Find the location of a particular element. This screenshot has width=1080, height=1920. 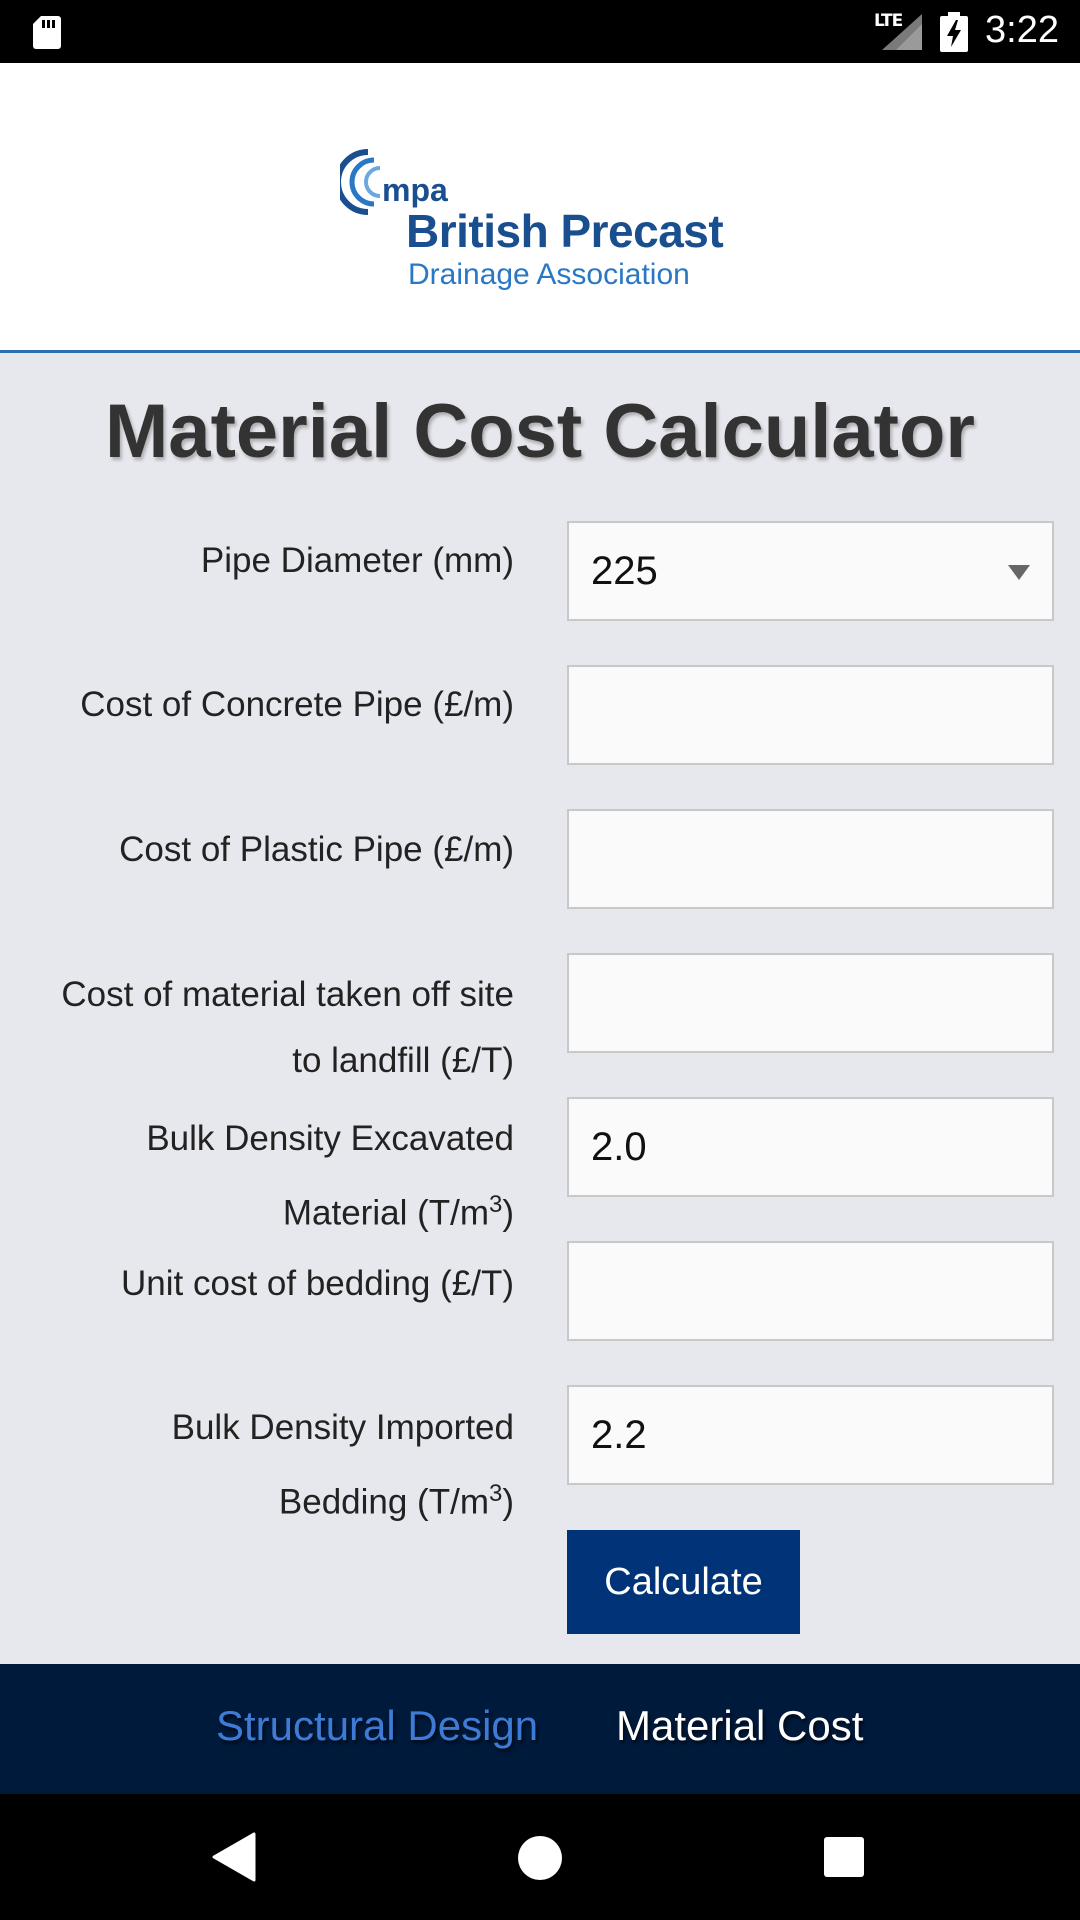

imported-density-label: Bulk Density Imported Bedding (T/m3) is located at coordinates (343, 1465).